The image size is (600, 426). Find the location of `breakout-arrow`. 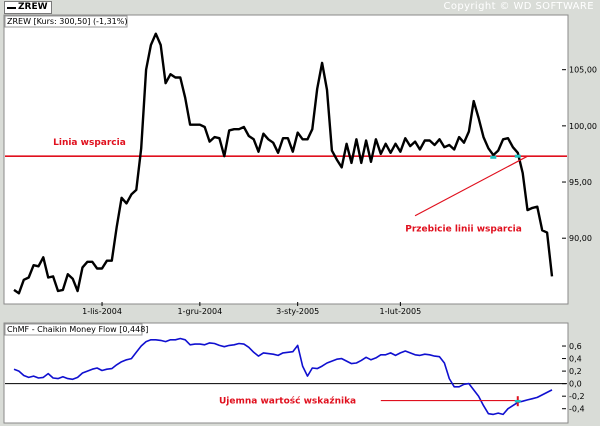

breakout-arrow is located at coordinates (471, 186).